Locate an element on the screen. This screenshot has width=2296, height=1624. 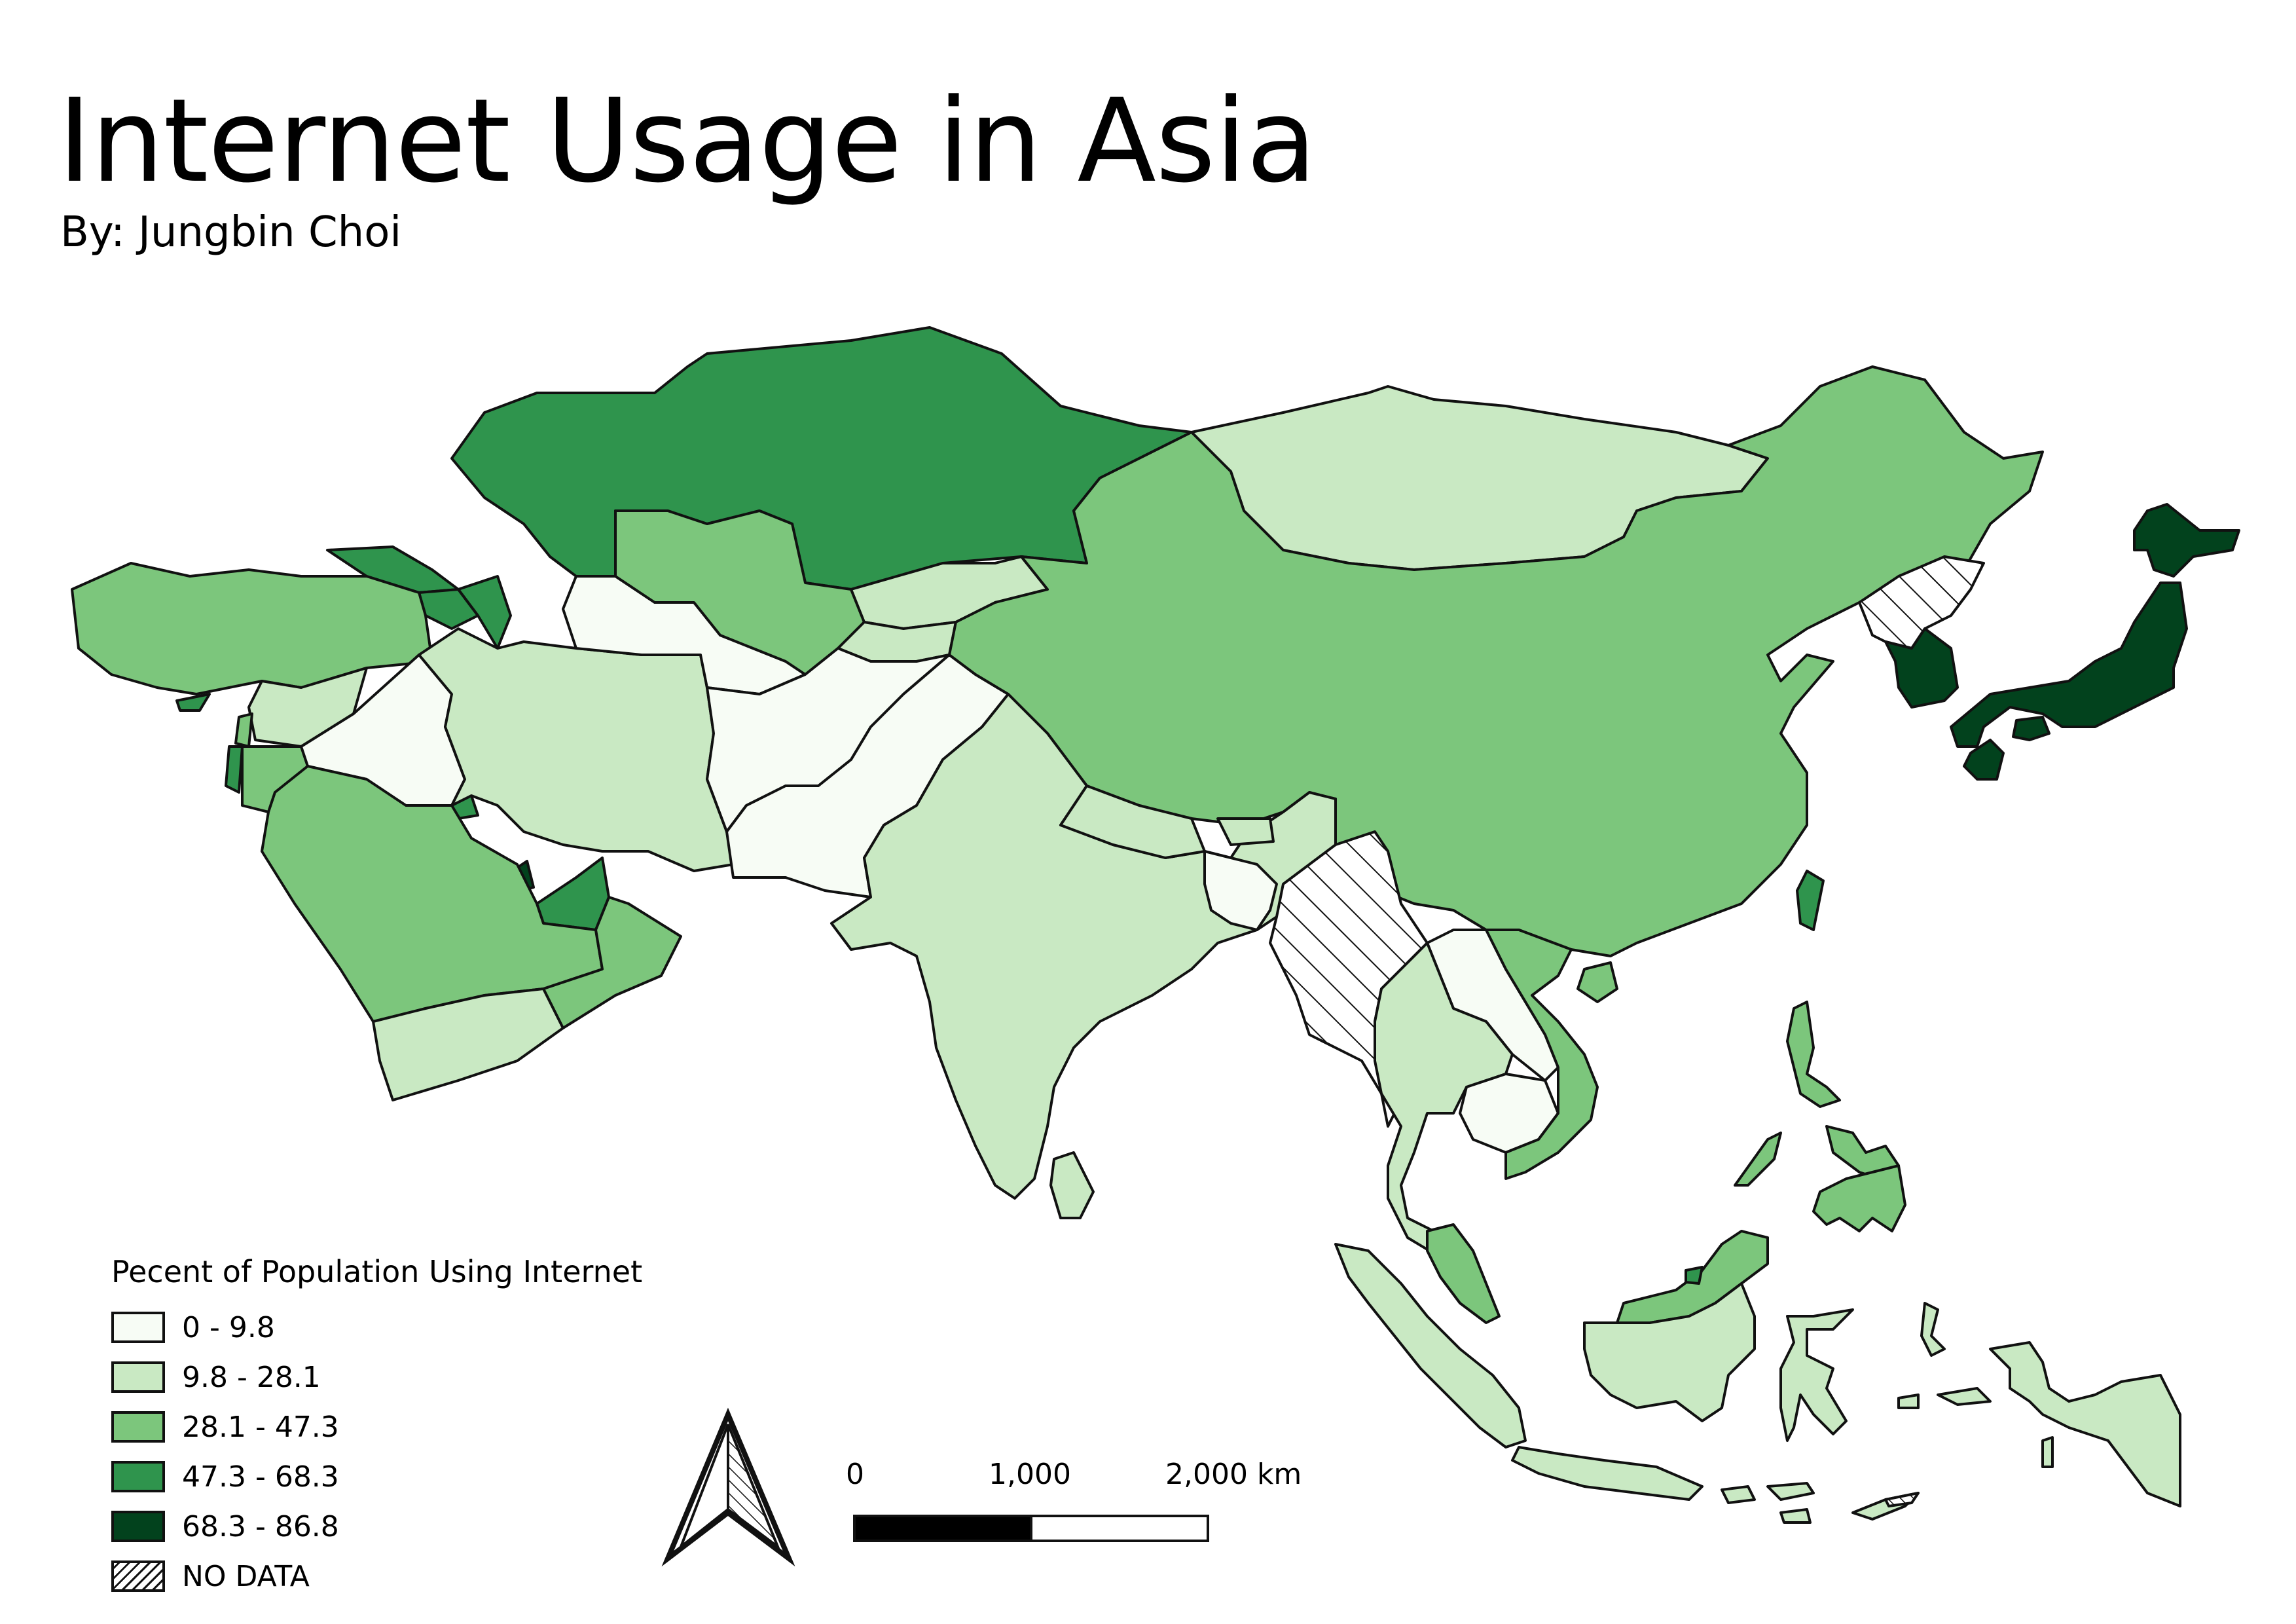
scale-bar-white-segment is located at coordinates (1119, 1528).